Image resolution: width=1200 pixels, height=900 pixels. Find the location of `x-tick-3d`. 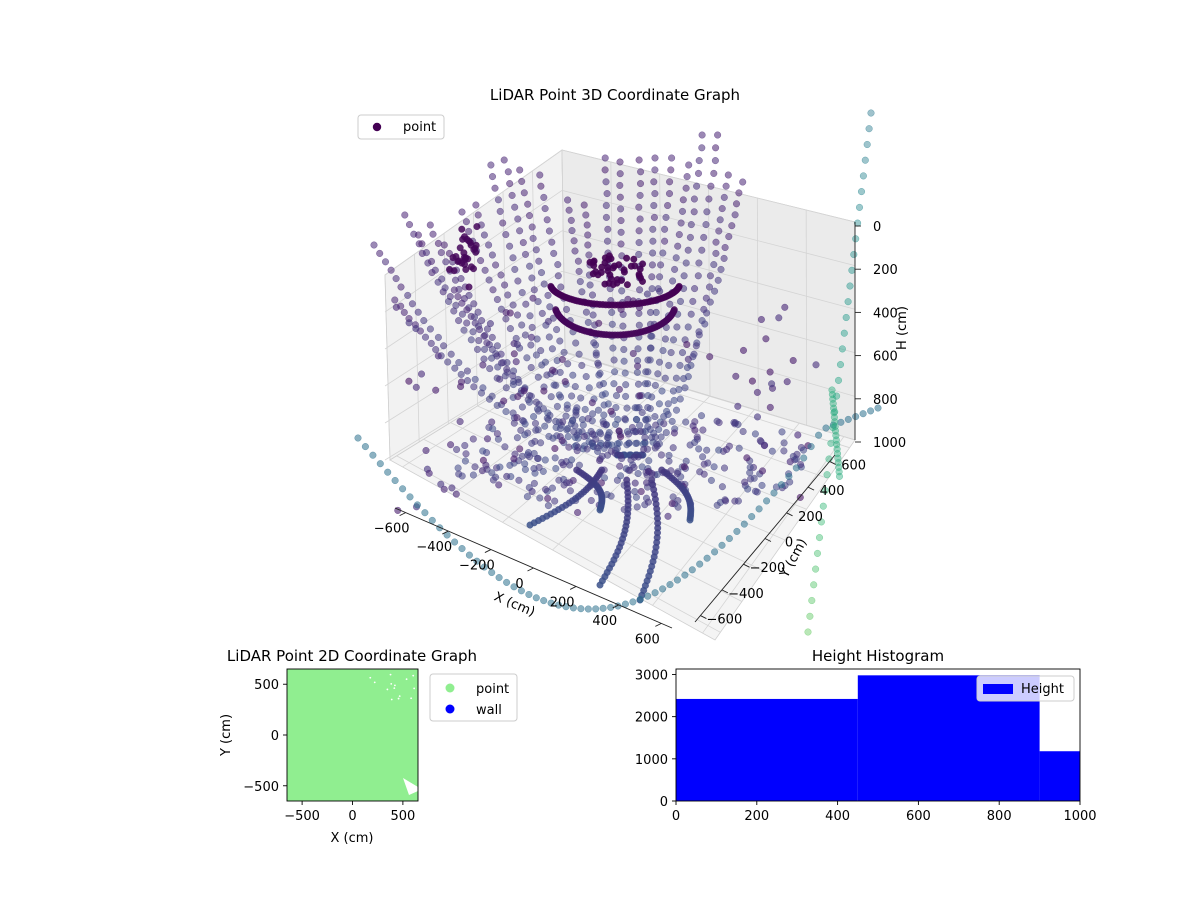

x-tick-3d is located at coordinates (573, 588).